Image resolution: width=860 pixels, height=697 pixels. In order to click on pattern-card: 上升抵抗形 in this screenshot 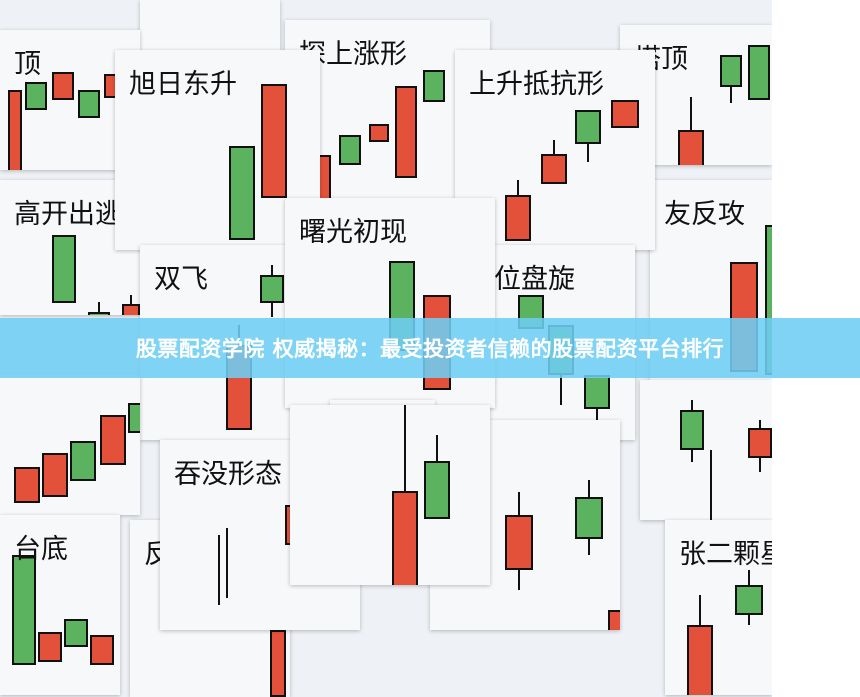, I will do `click(555, 150)`.